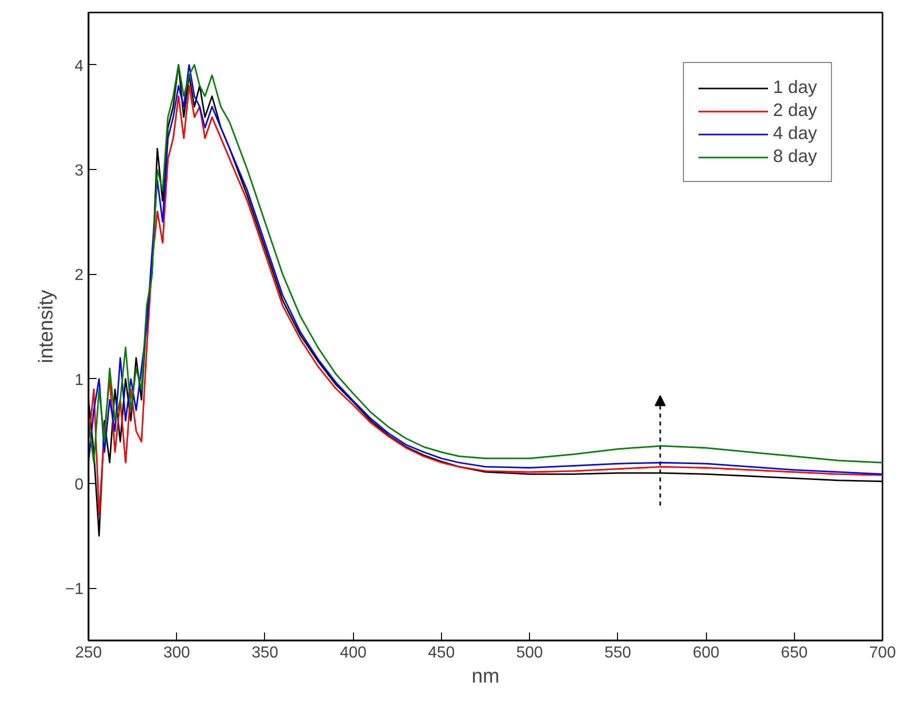 This screenshot has width=900, height=725. What do you see at coordinates (794, 133) in the screenshot?
I see `legend-label: 4 day` at bounding box center [794, 133].